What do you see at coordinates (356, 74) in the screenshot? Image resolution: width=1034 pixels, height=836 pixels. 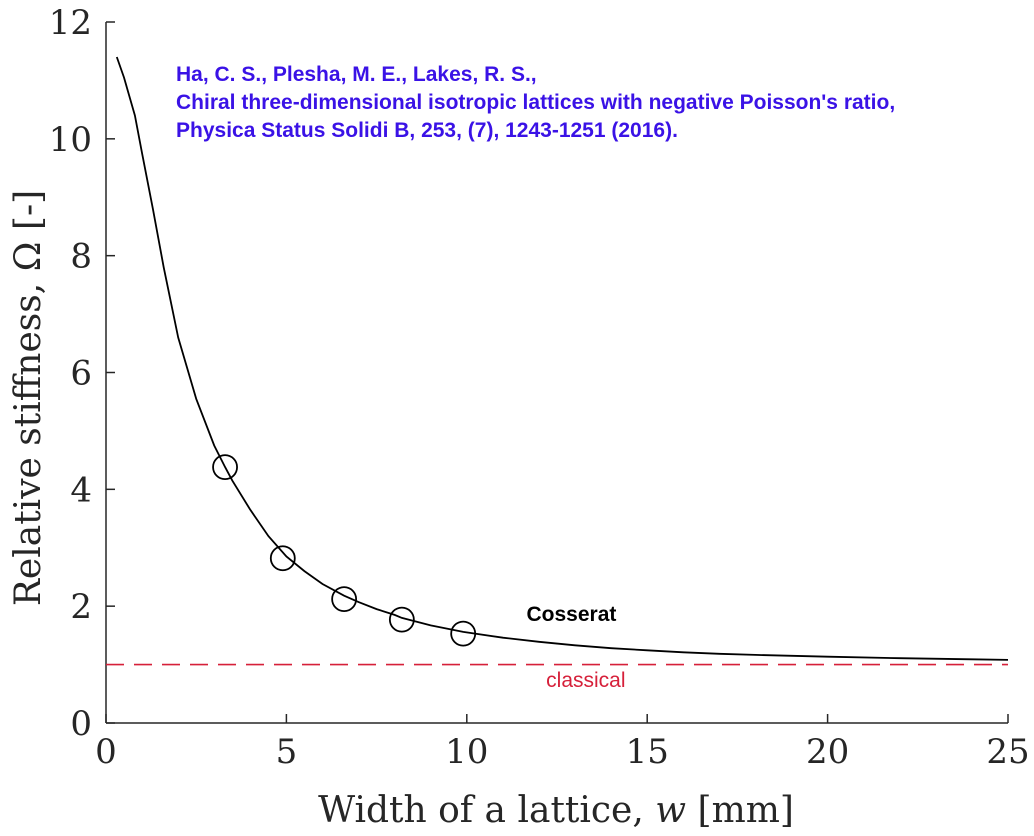 I see `citation-line-1: Ha, C. S., Plesha, M. E., Lakes, R. S.,` at bounding box center [356, 74].